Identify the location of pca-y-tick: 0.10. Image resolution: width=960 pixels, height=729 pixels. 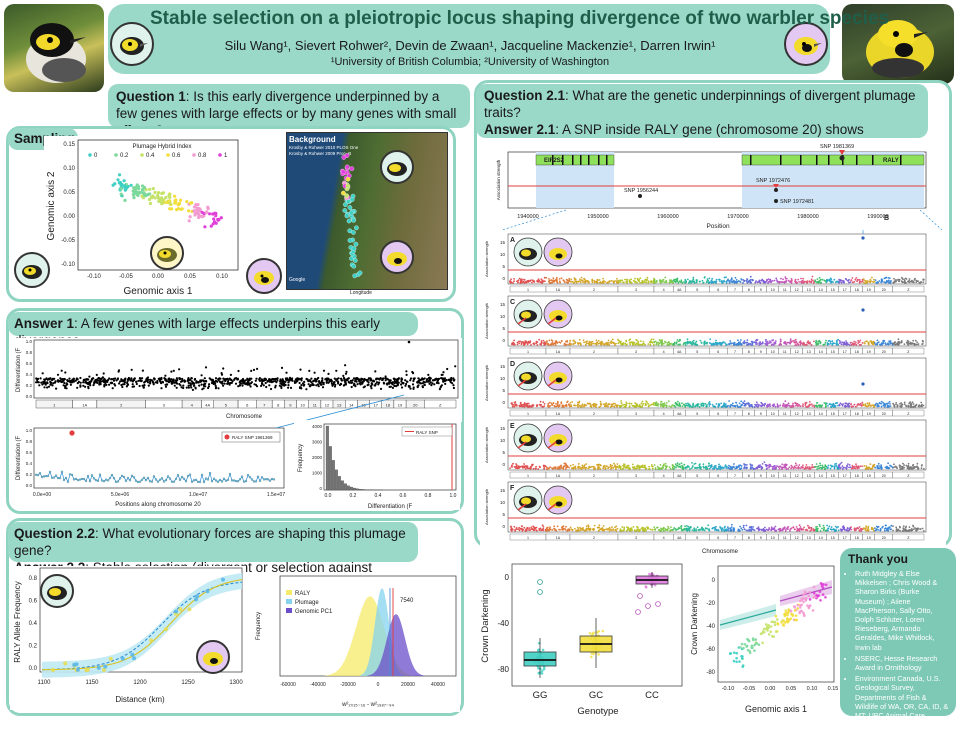
(69, 169).